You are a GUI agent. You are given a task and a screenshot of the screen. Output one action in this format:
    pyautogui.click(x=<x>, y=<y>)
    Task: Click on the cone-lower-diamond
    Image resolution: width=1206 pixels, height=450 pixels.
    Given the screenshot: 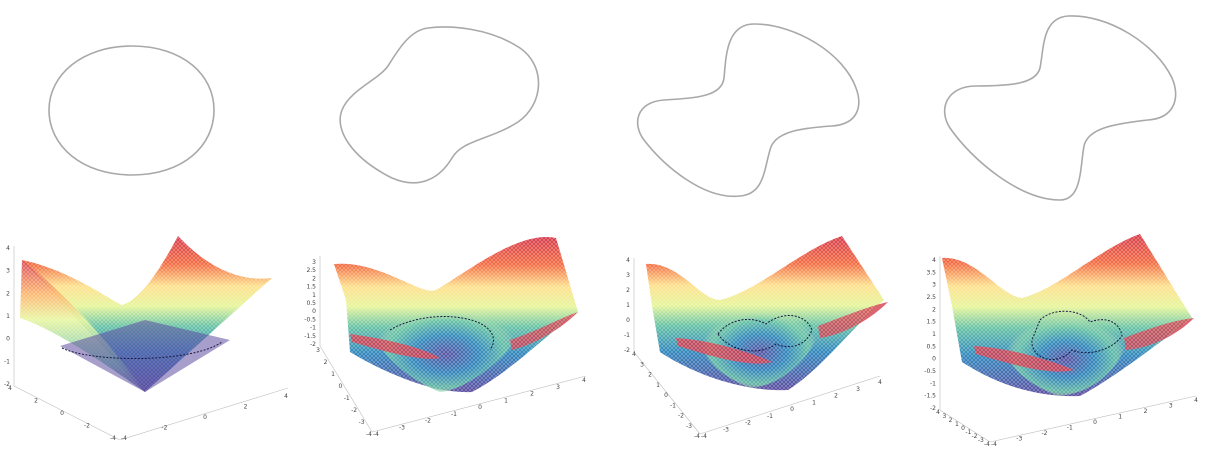 What is the action you would take?
    pyautogui.click(x=145, y=356)
    